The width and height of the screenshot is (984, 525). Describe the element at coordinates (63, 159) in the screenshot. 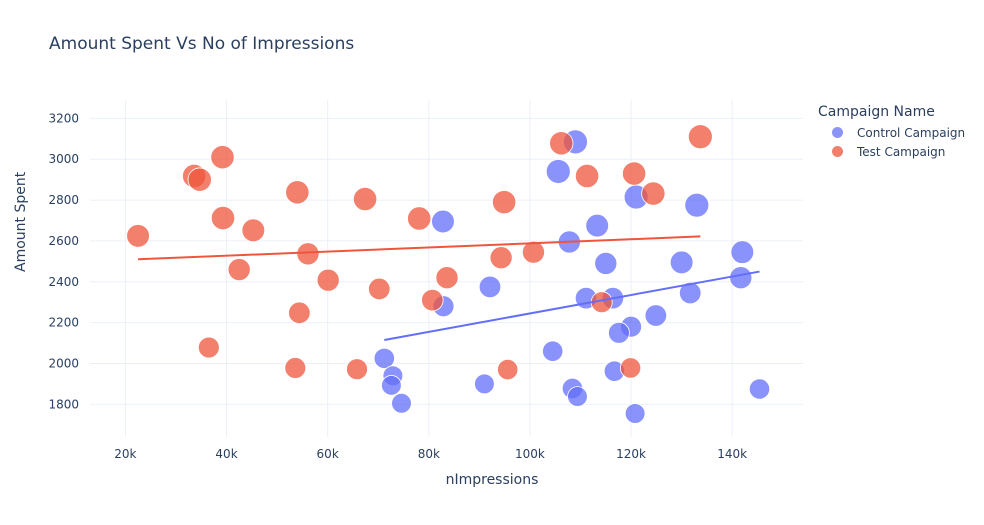

I see `y-tick-label: 3000` at that location.